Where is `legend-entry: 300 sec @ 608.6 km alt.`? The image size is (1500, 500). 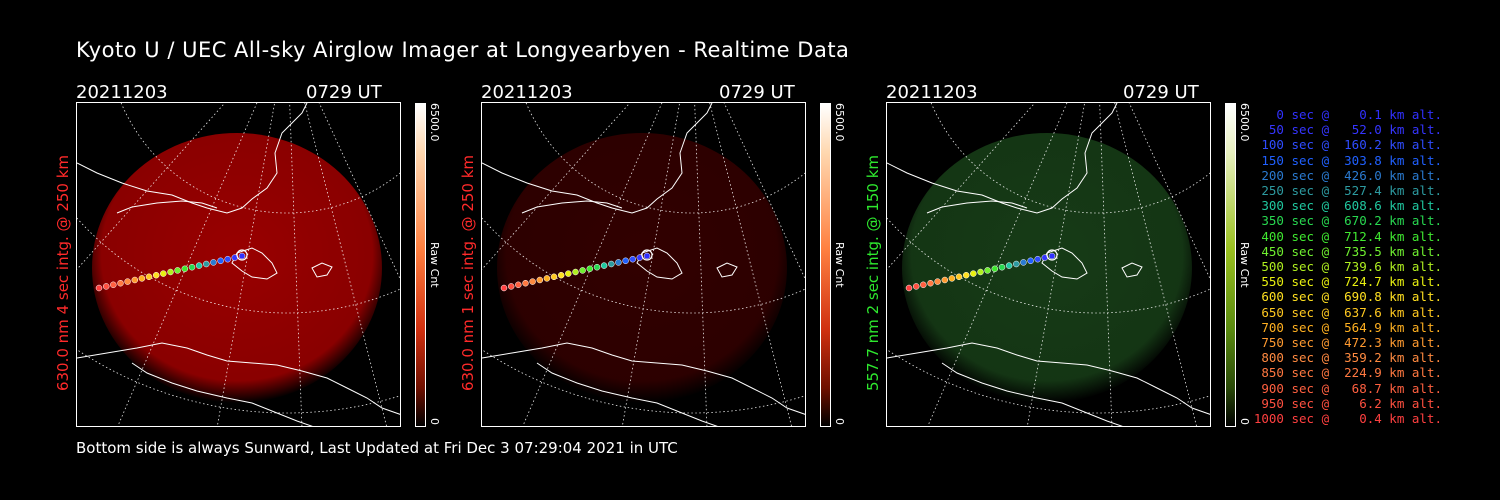 legend-entry: 300 sec @ 608.6 km alt. is located at coordinates (1351, 206).